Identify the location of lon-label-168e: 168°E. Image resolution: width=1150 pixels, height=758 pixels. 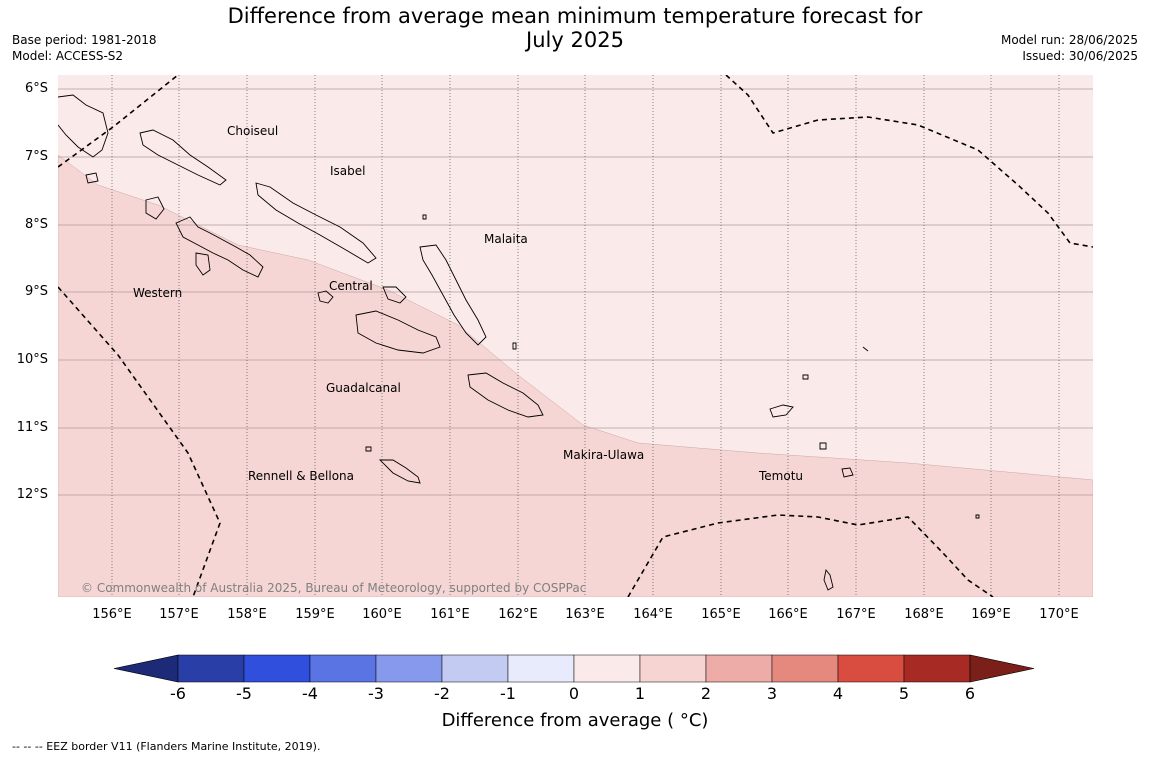
(924, 614).